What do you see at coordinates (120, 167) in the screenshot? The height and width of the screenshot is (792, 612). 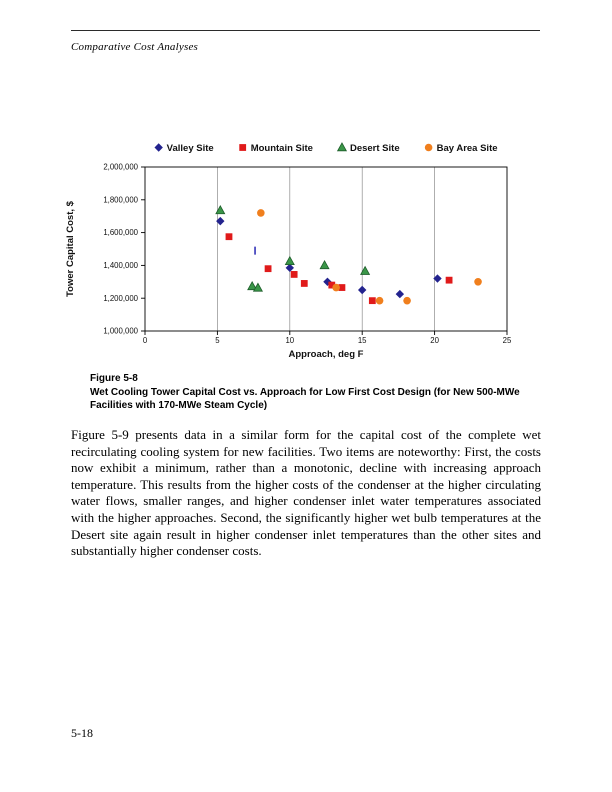 I see `tick-label: 2,000,000` at bounding box center [120, 167].